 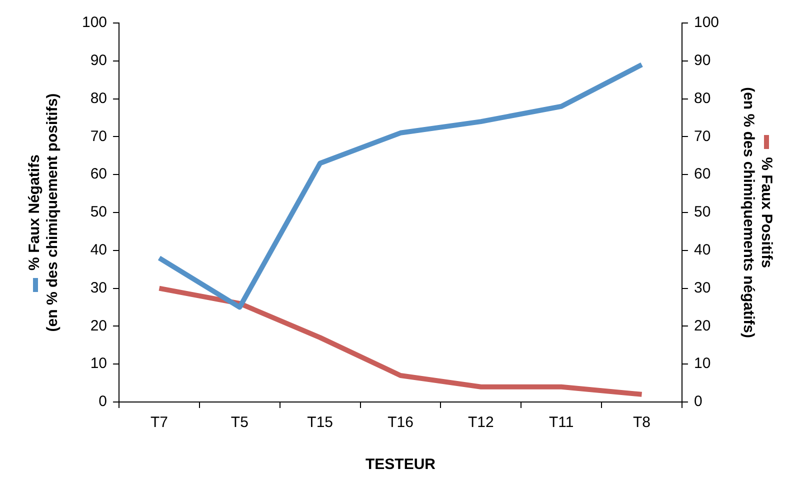 I want to click on y-tick-label: 70, so click(x=99, y=136).